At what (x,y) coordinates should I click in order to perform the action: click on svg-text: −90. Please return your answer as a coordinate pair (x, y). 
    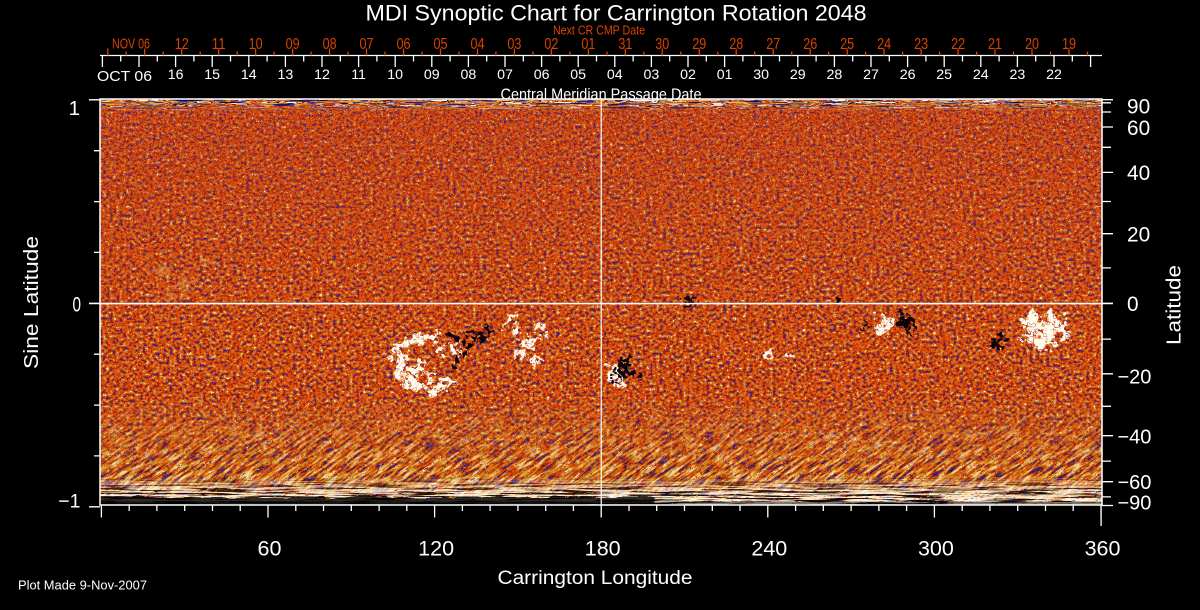
    Looking at the image, I should click on (1135, 504).